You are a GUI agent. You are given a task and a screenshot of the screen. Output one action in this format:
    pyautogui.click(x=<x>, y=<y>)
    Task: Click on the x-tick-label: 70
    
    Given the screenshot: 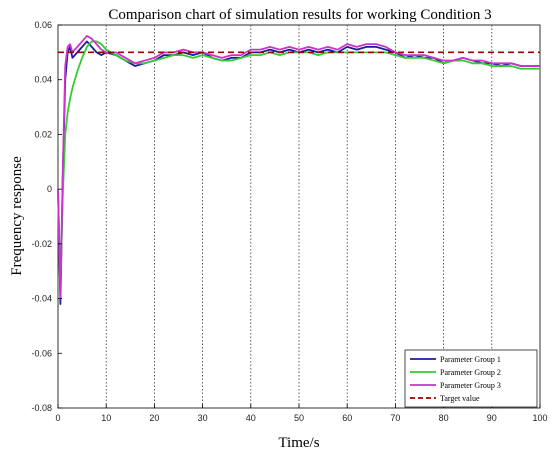 What is the action you would take?
    pyautogui.click(x=395, y=418)
    